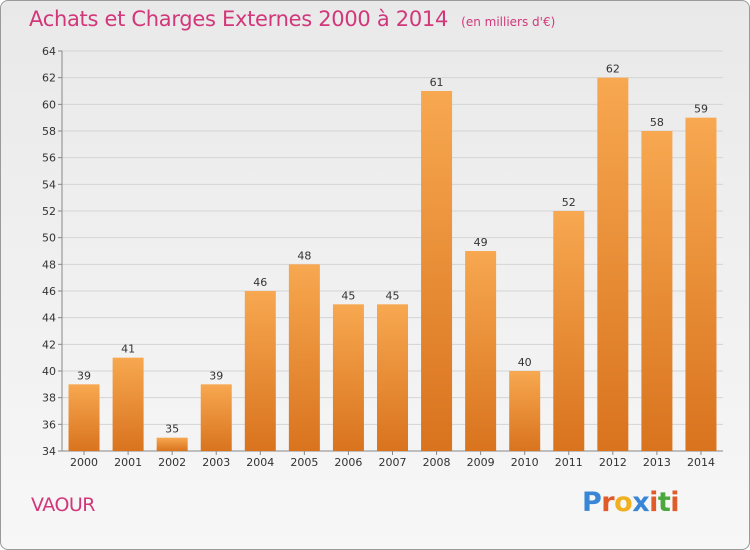 The height and width of the screenshot is (550, 750). What do you see at coordinates (664, 502) in the screenshot?
I see `logo-letter: t` at bounding box center [664, 502].